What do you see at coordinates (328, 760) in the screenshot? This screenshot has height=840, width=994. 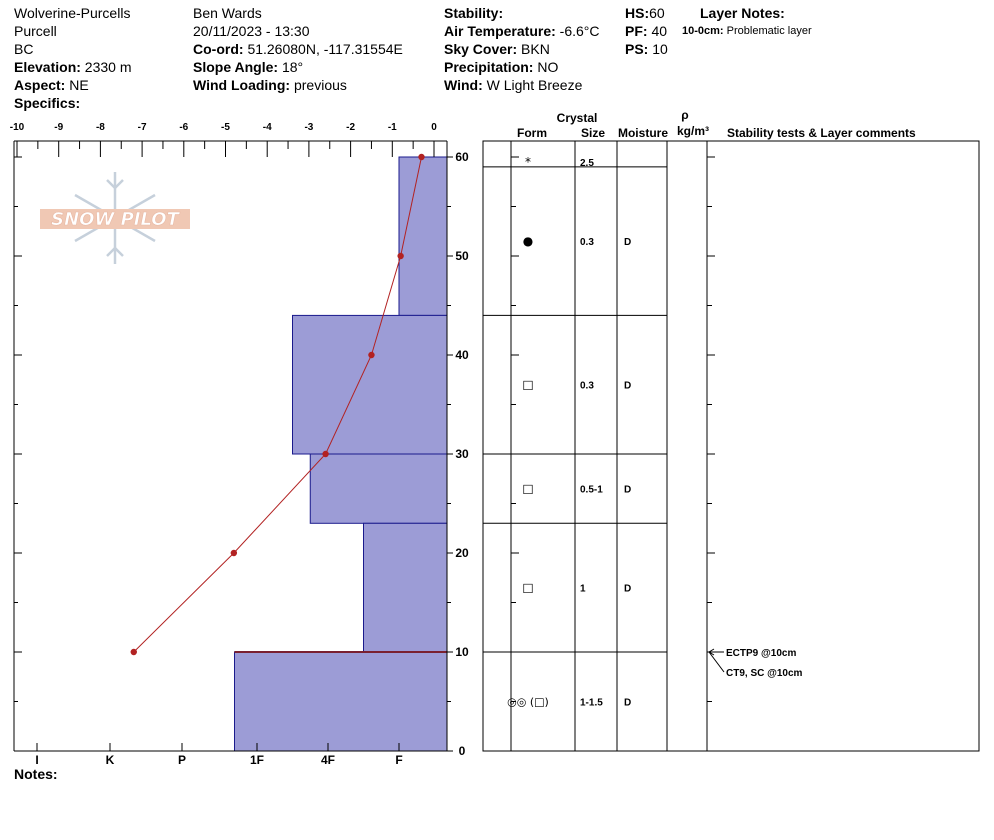 I see `hardness-tick-label: 4F` at bounding box center [328, 760].